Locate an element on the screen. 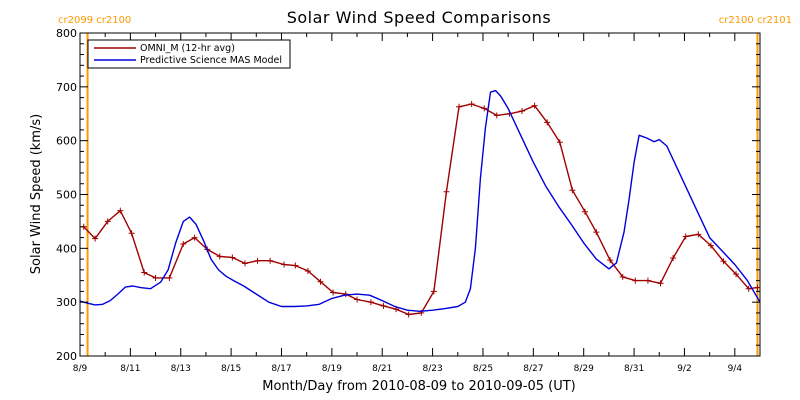  x-tick-label: 9/2 is located at coordinates (684, 369).